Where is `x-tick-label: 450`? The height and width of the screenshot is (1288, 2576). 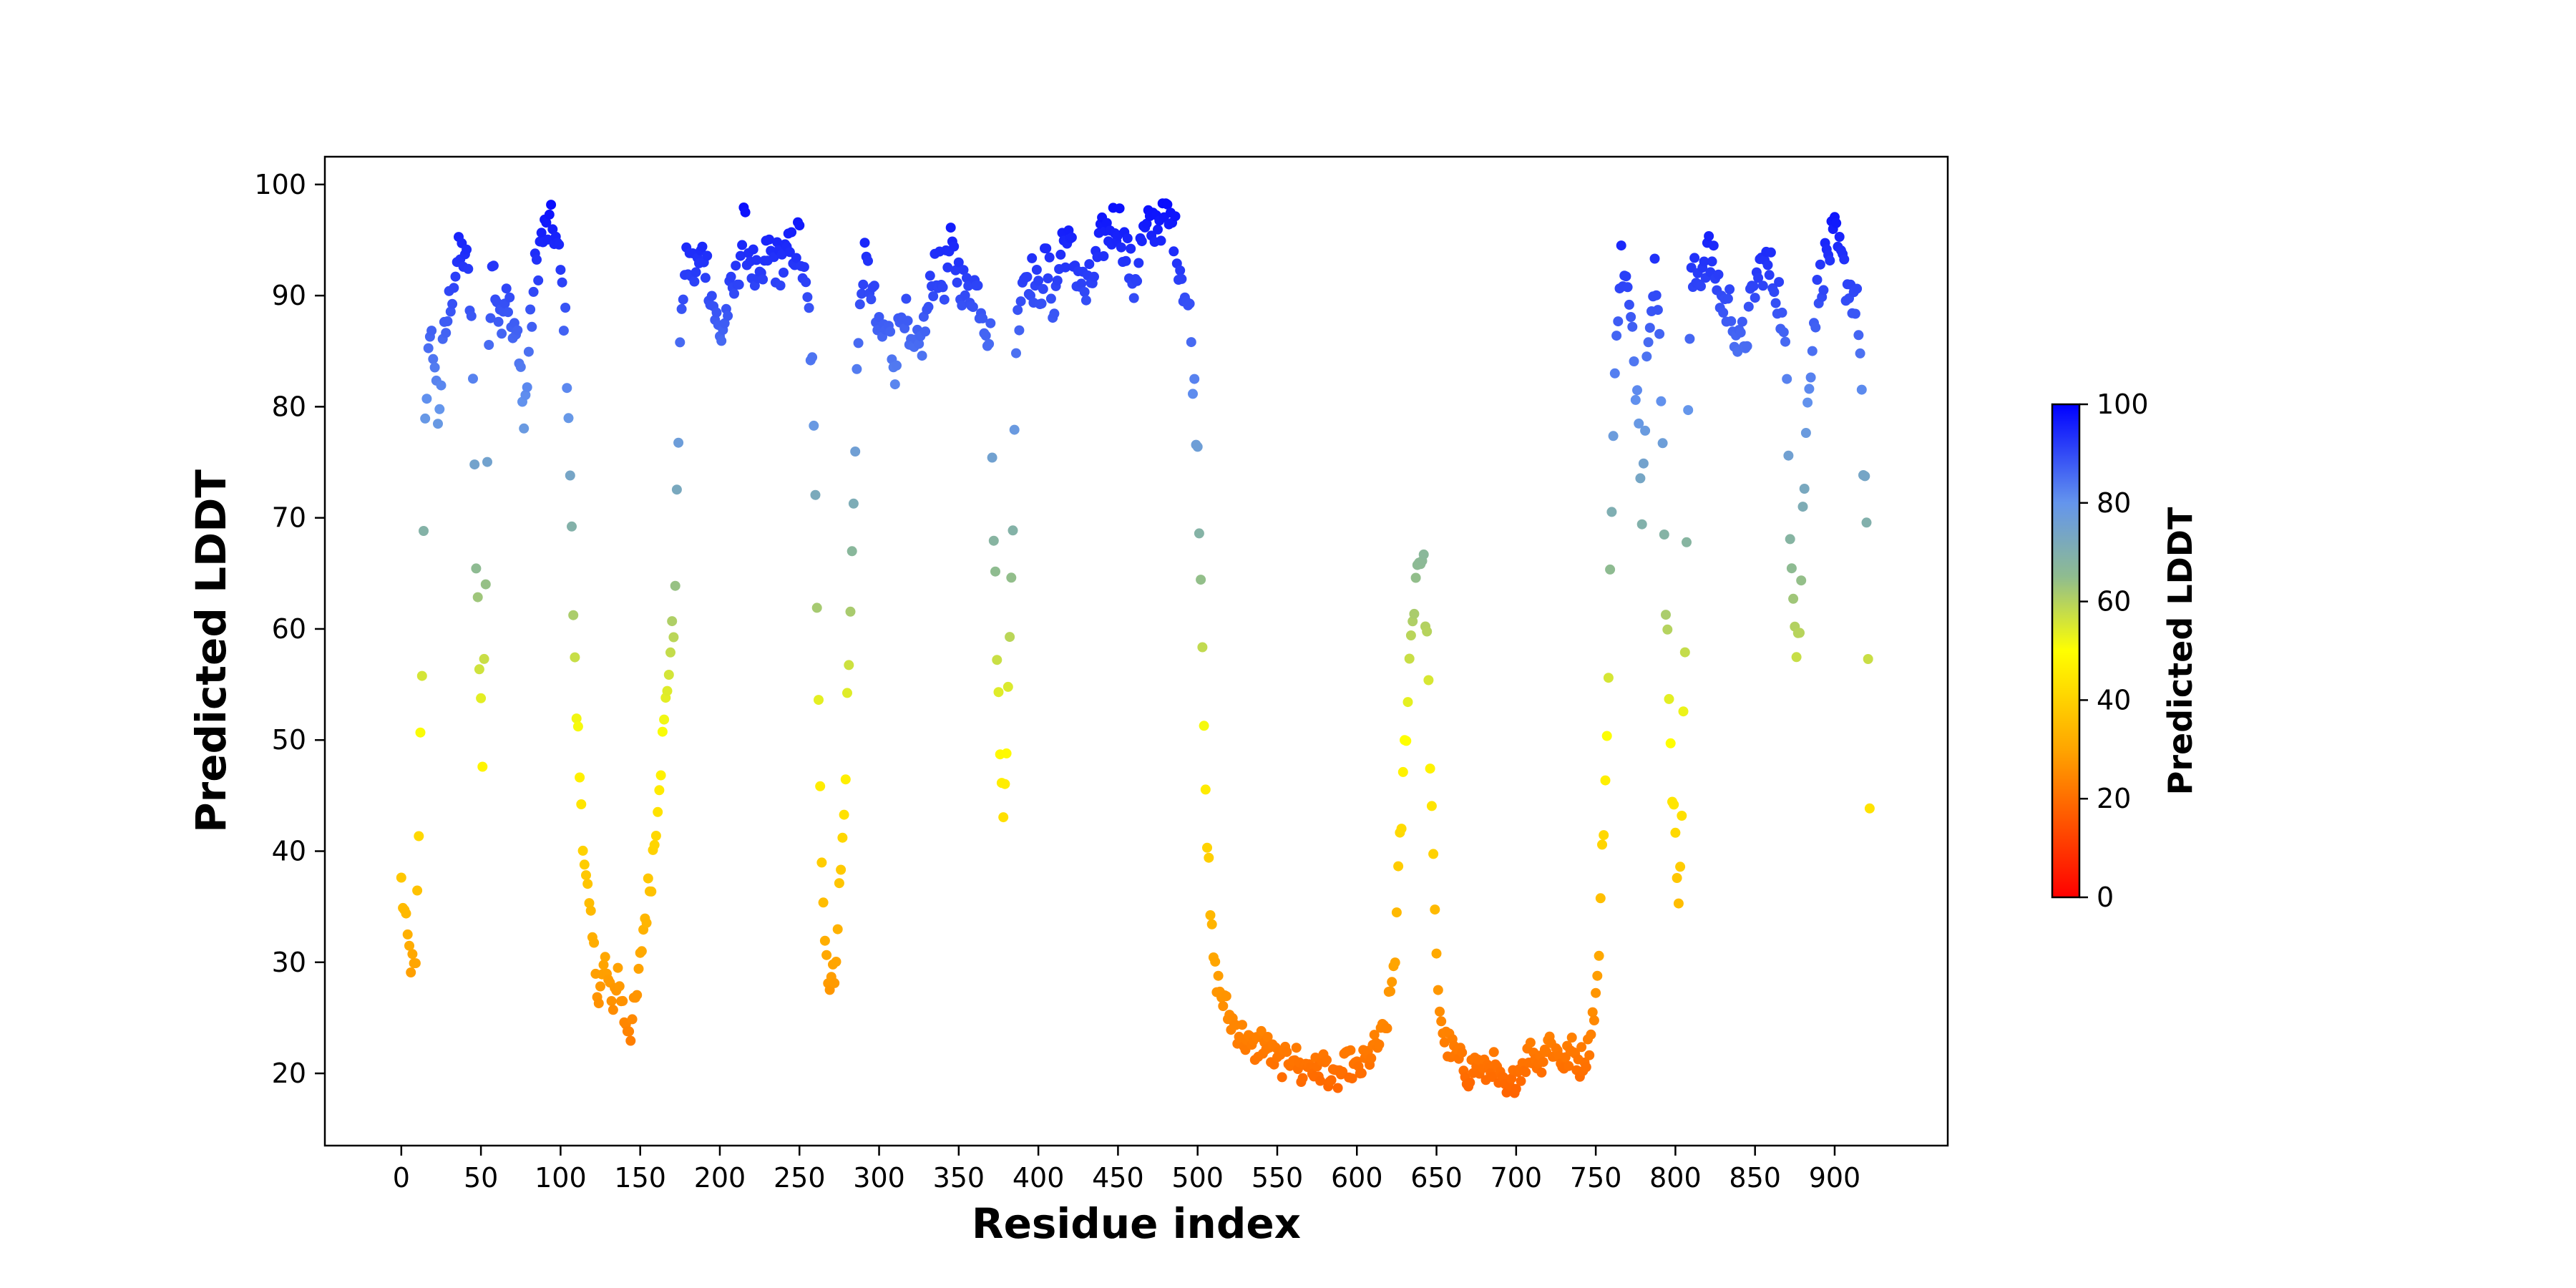
x-tick-label: 450 is located at coordinates (1118, 1178).